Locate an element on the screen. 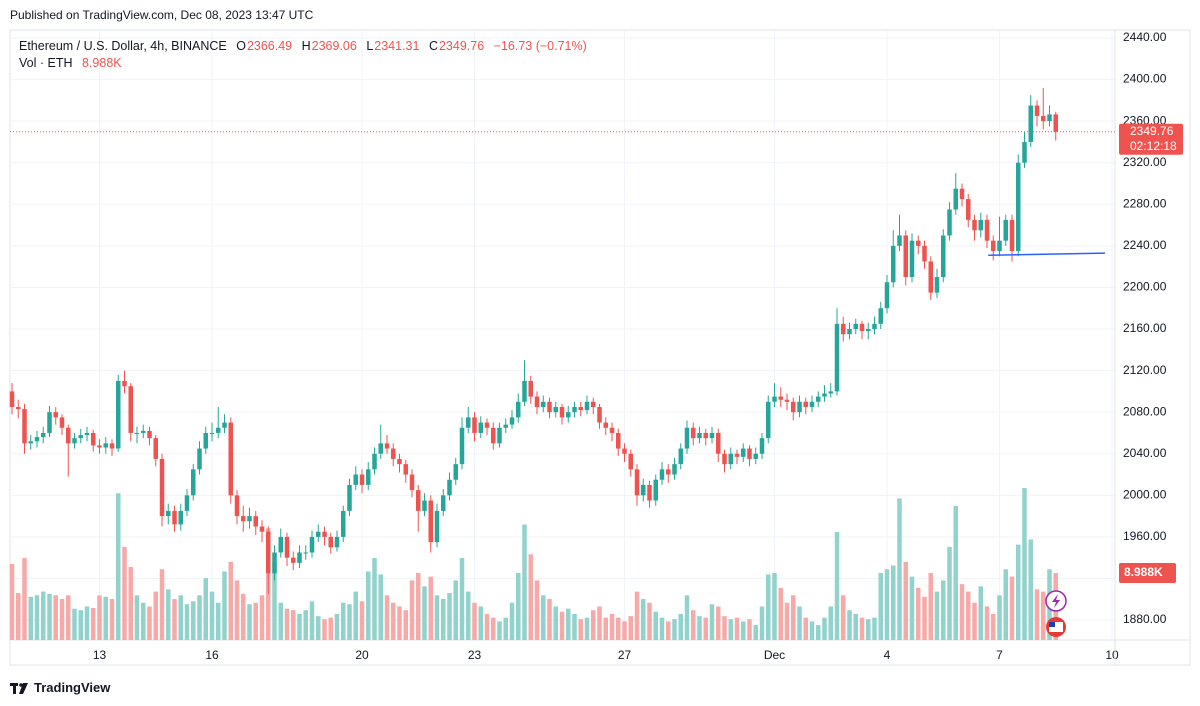 The image size is (1200, 706). legend-row: Vol · ETH 8.988K is located at coordinates (306, 63).